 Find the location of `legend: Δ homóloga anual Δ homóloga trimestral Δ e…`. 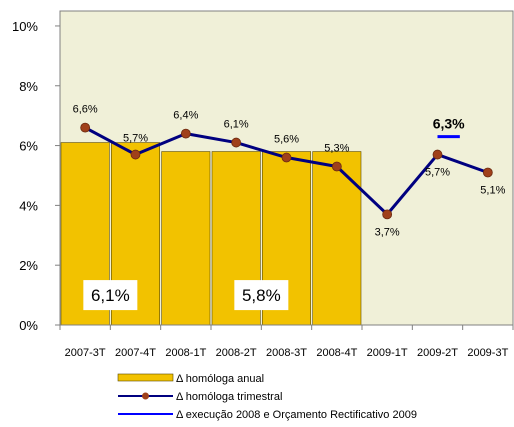

legend: Δ homóloga anual Δ homóloga trimestral Δ e… is located at coordinates (267, 397).